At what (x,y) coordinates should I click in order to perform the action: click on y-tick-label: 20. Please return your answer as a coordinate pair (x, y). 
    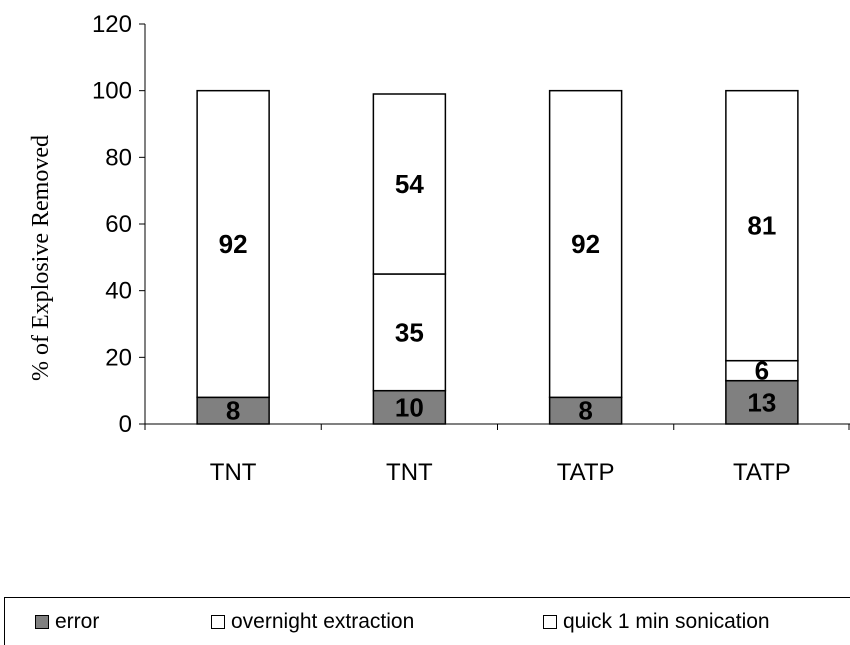
    Looking at the image, I should click on (118, 357).